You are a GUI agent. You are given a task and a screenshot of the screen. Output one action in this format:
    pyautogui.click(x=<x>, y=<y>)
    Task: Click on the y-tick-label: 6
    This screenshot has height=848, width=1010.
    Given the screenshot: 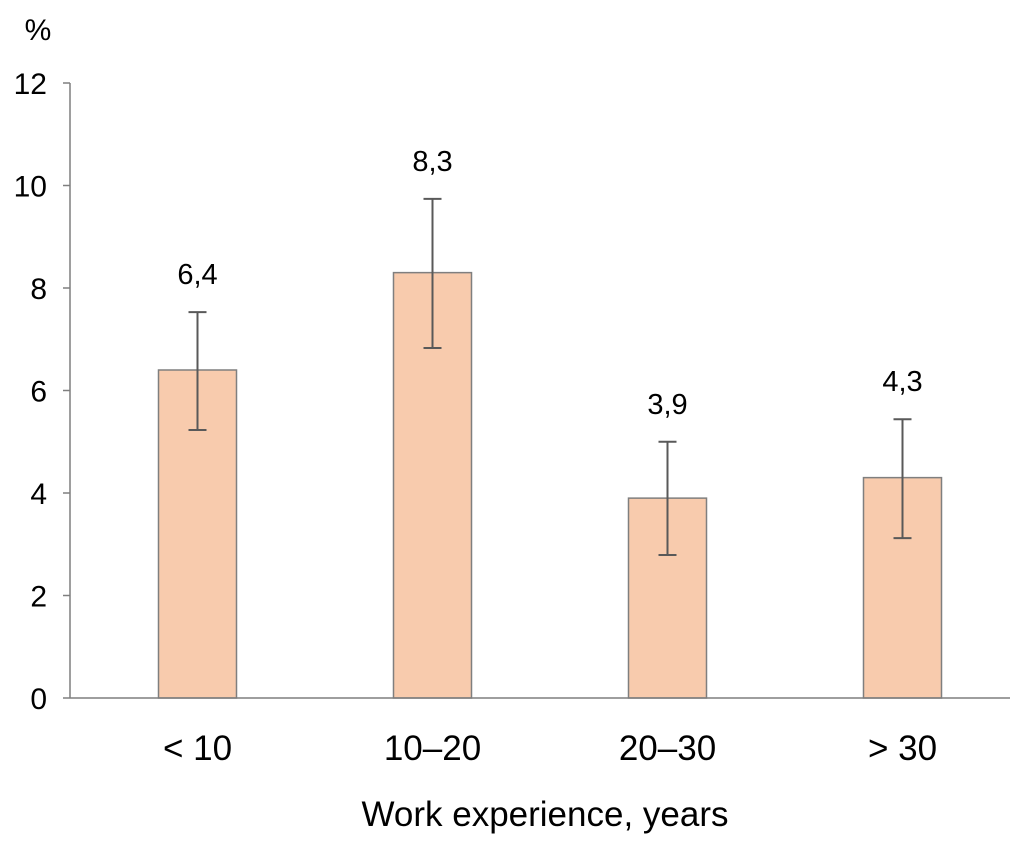 What is the action you would take?
    pyautogui.click(x=38, y=392)
    